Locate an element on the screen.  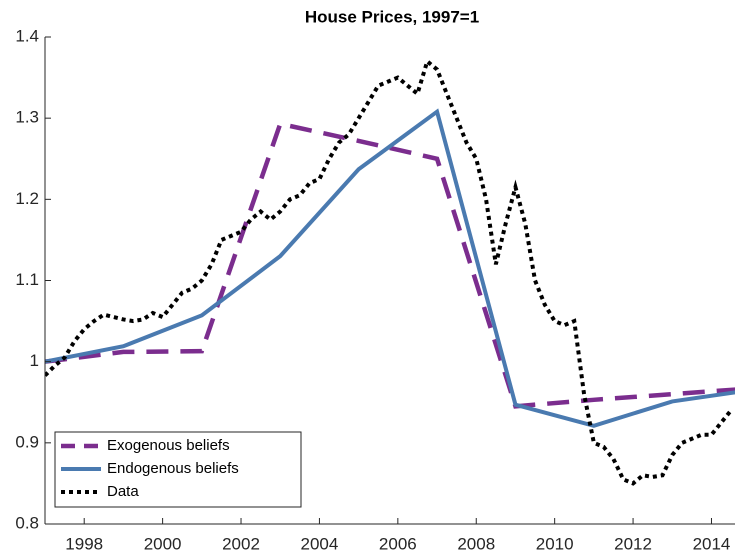
y-tick-label: 0.9 is located at coordinates (27, 441).